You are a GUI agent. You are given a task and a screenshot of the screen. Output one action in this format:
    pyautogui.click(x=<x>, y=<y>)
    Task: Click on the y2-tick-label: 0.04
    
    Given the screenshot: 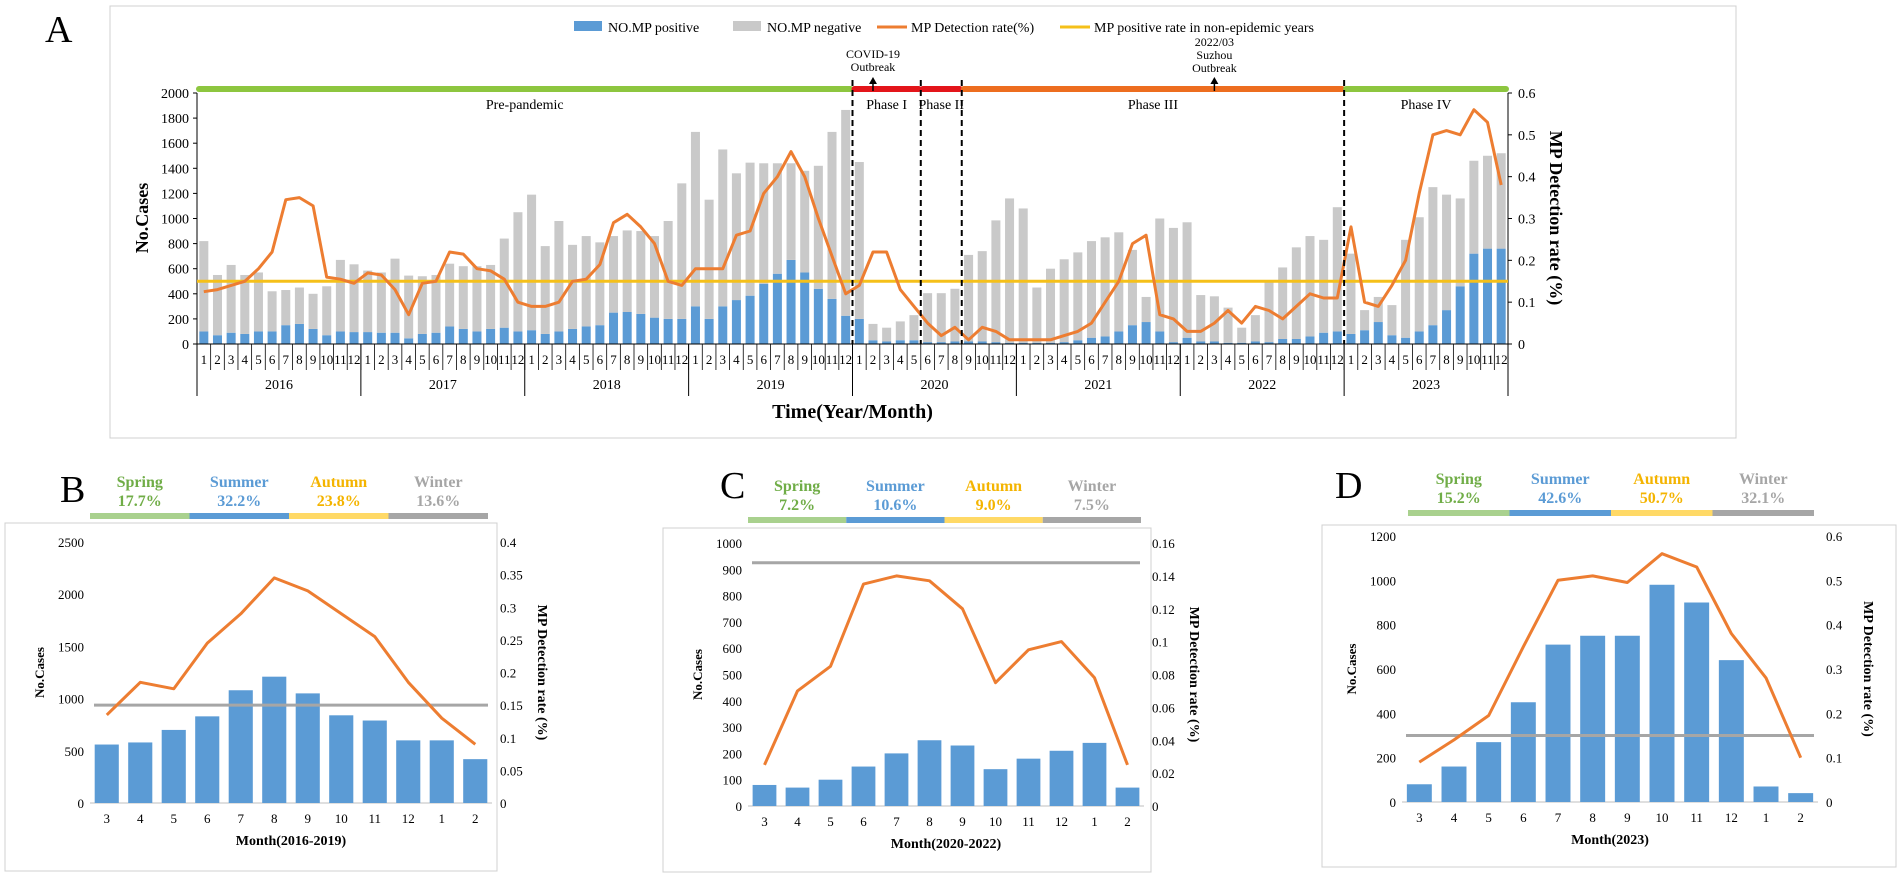 What is the action you would take?
    pyautogui.click(x=1163, y=740)
    